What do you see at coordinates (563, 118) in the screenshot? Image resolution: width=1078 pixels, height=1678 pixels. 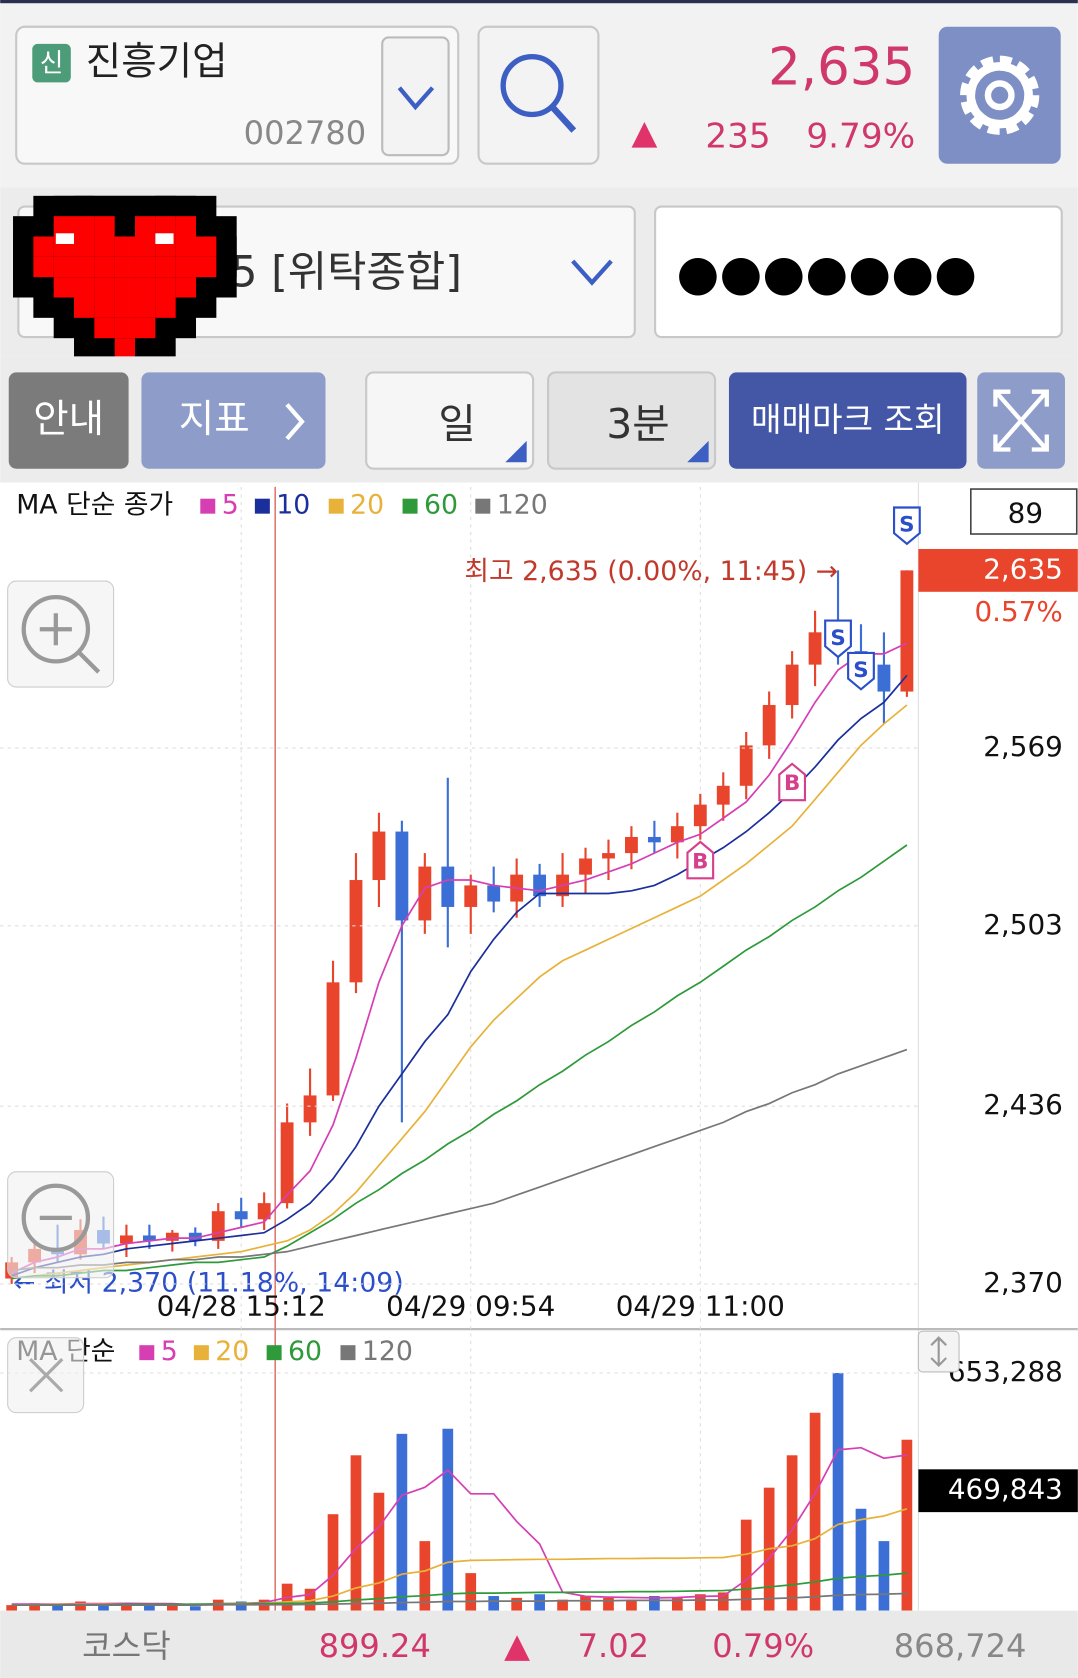 I see `search-icon-handle` at bounding box center [563, 118].